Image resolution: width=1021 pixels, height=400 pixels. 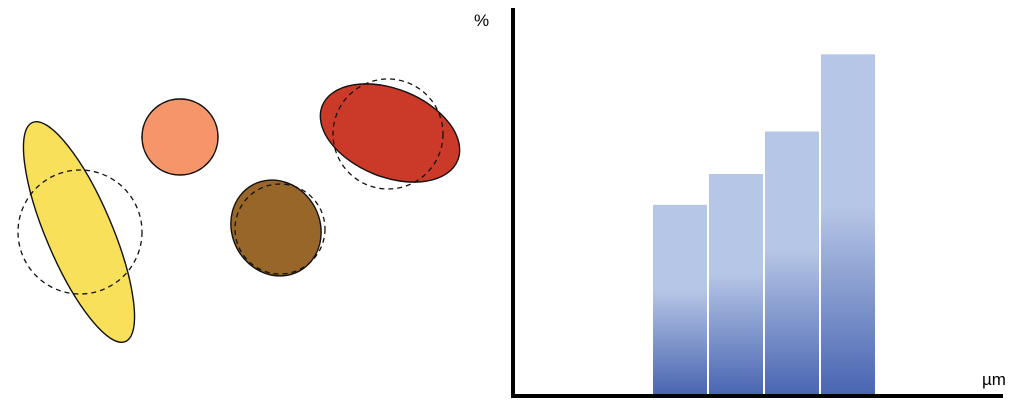 I want to click on brown-ellipse-particle, so click(x=276, y=228).